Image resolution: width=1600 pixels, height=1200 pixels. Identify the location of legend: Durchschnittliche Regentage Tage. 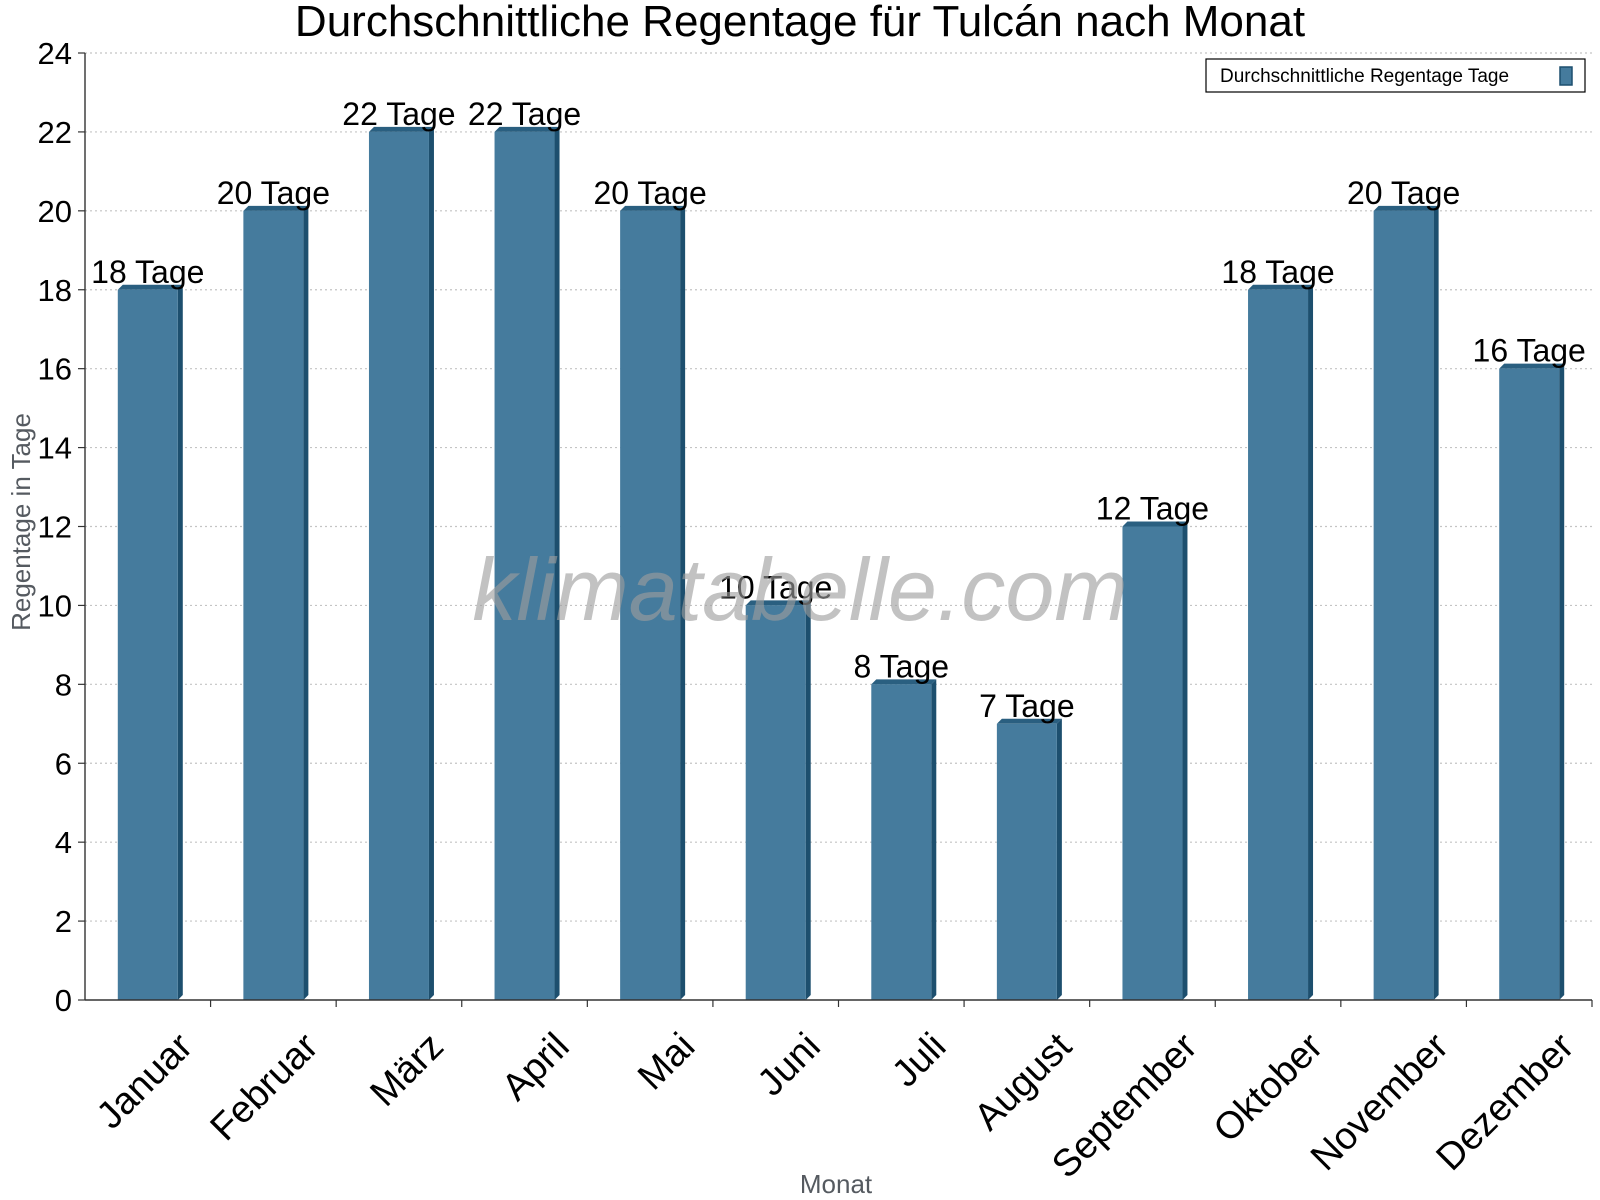
(1395, 75).